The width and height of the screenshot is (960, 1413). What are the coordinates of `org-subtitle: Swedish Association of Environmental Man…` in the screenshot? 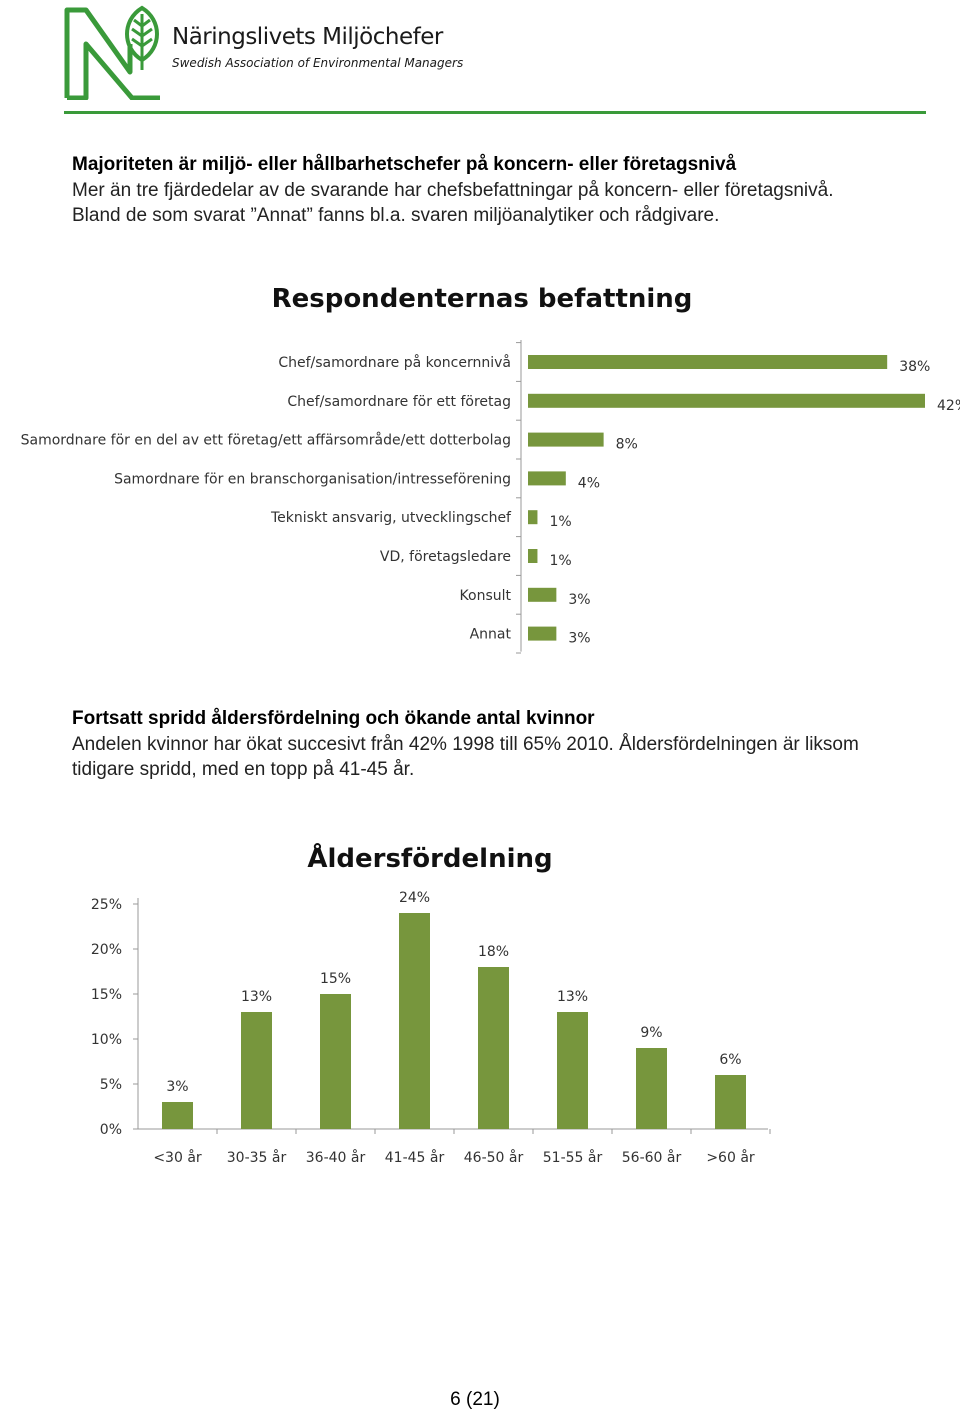 It's located at (318, 63).